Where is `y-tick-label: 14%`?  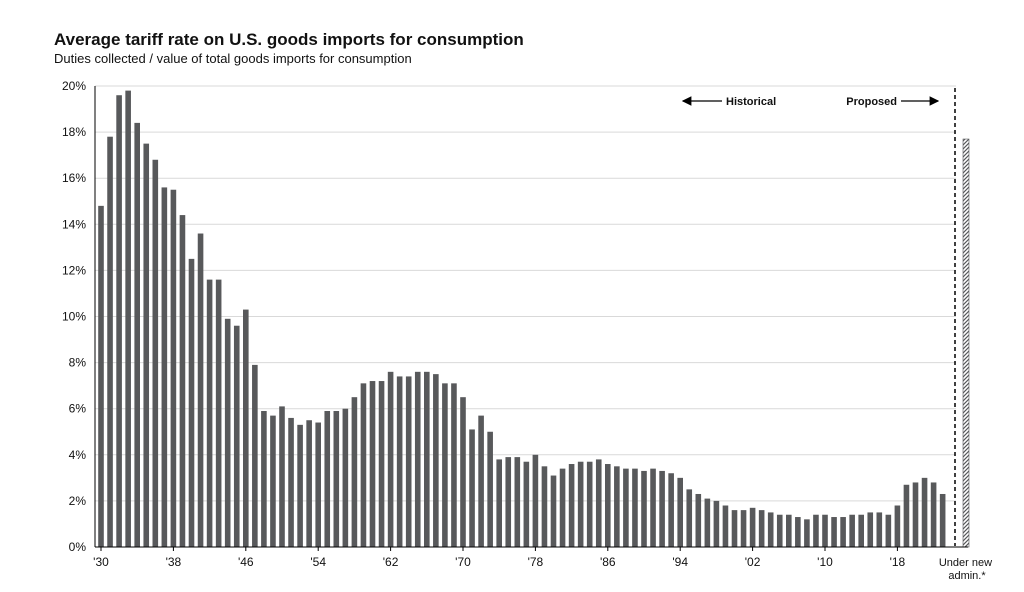
y-tick-label: 14% is located at coordinates (74, 224).